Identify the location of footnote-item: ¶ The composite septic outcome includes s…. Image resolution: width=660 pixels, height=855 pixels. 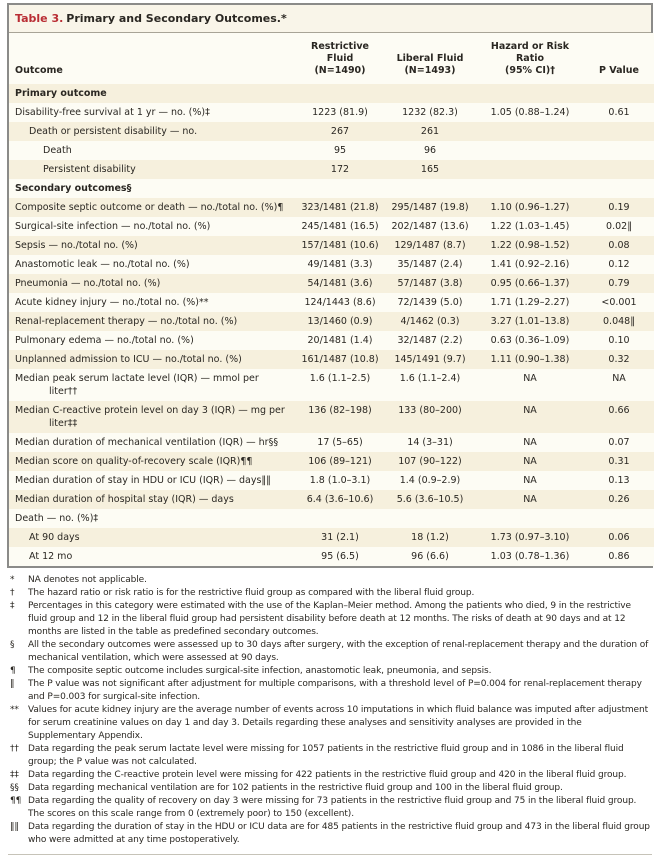
(330, 671).